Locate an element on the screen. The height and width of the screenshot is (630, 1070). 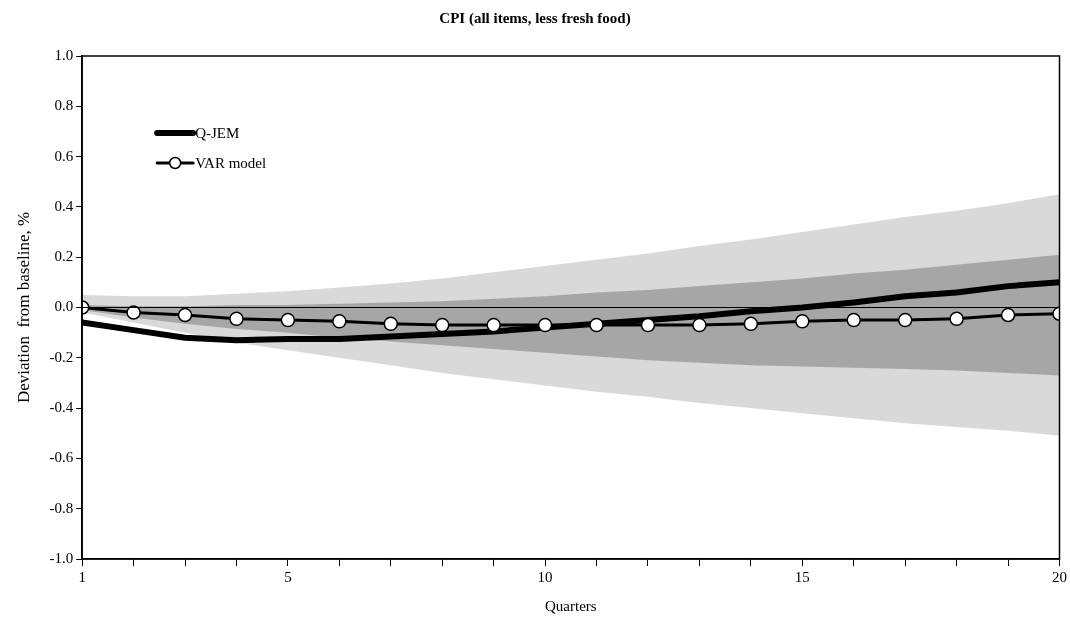
y-tick-label: -0.8 is located at coordinates (61, 507).